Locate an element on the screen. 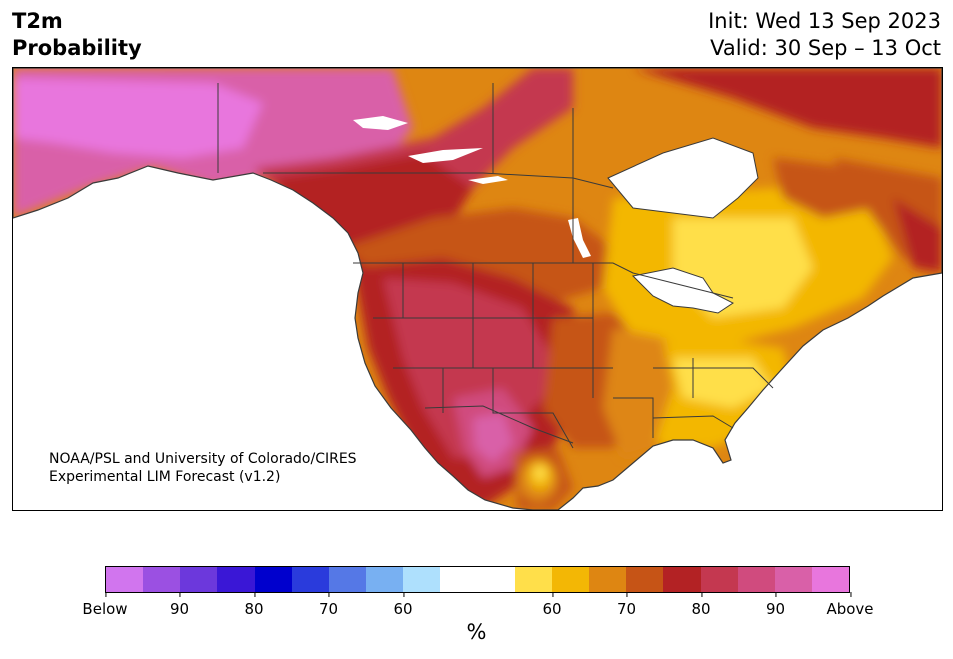 This screenshot has width=953, height=659. lake-winnipeg is located at coordinates (579, 238).